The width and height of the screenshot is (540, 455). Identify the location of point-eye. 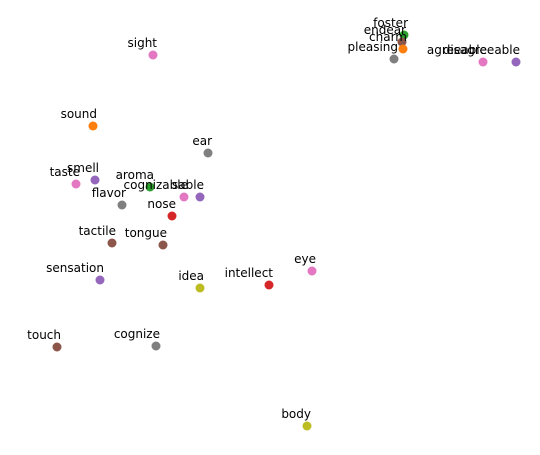
(312, 271).